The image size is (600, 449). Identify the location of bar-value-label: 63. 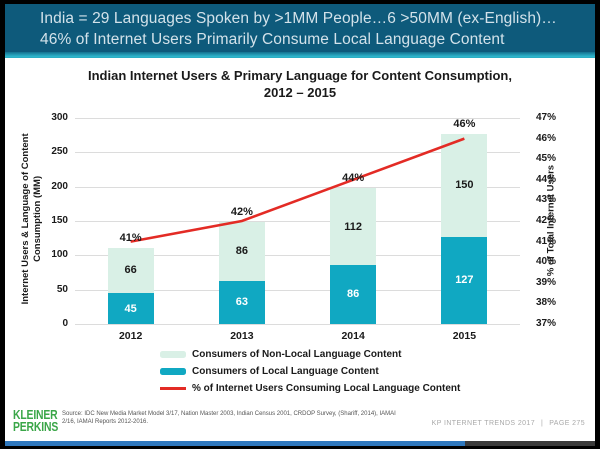
(241, 302).